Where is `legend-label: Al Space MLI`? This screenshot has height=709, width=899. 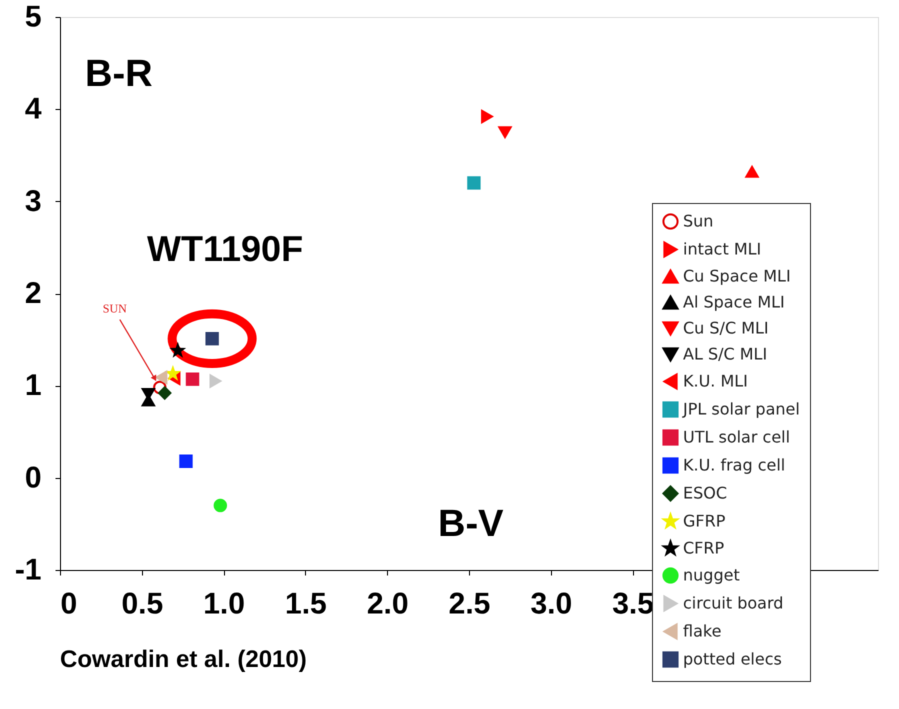 legend-label: Al Space MLI is located at coordinates (734, 302).